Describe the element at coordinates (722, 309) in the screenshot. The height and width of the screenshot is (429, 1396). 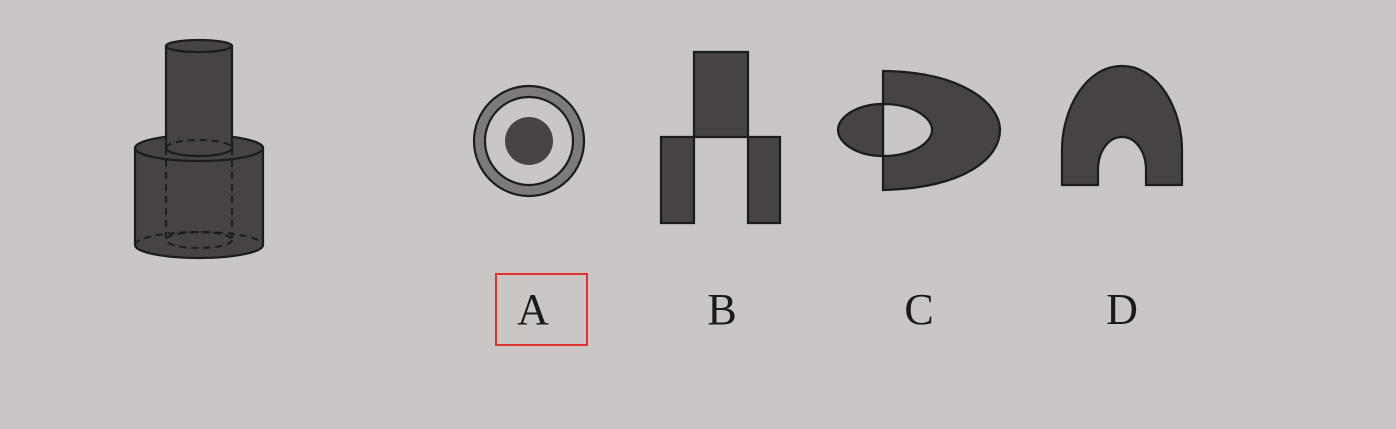
I see `option-b-label: B` at that location.